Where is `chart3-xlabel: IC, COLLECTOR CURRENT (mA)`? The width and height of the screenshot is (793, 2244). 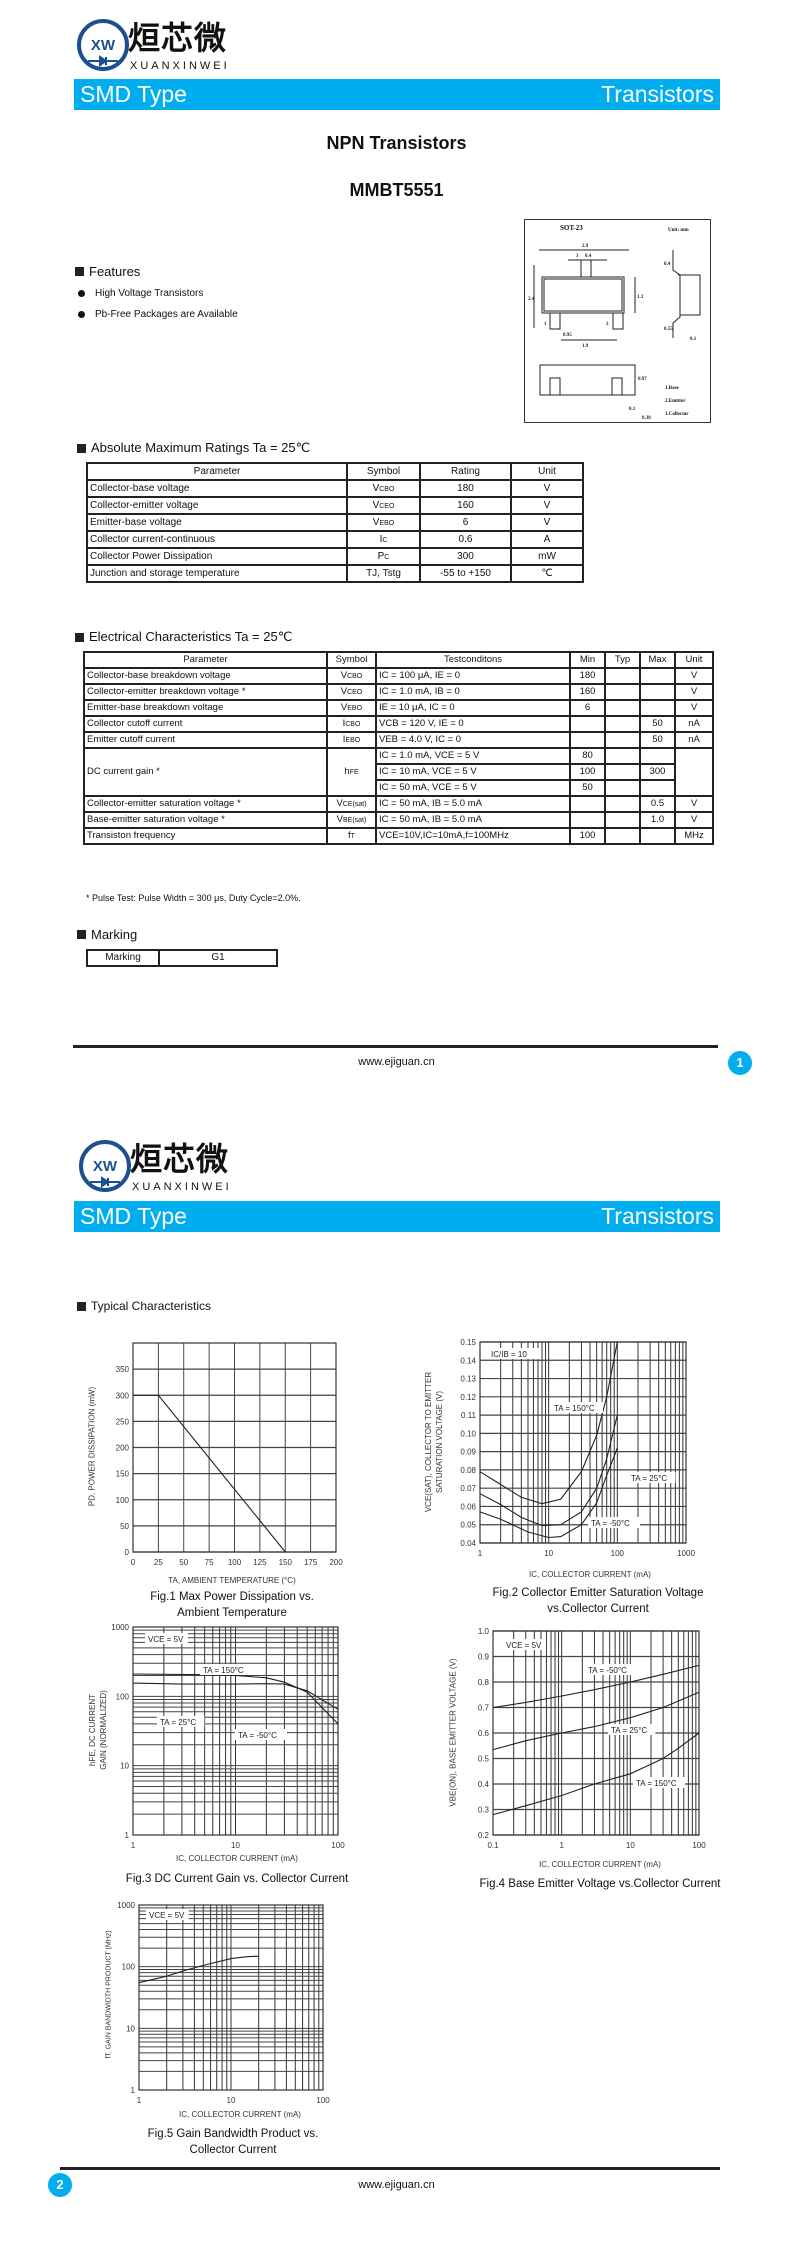
chart3-xlabel: IC, COLLECTOR CURRENT (mA) is located at coordinates (237, 1858).